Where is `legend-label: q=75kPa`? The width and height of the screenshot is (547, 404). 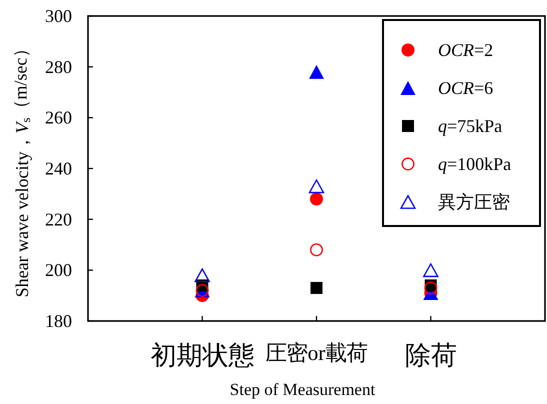
legend-label: q=75kPa is located at coordinates (470, 126).